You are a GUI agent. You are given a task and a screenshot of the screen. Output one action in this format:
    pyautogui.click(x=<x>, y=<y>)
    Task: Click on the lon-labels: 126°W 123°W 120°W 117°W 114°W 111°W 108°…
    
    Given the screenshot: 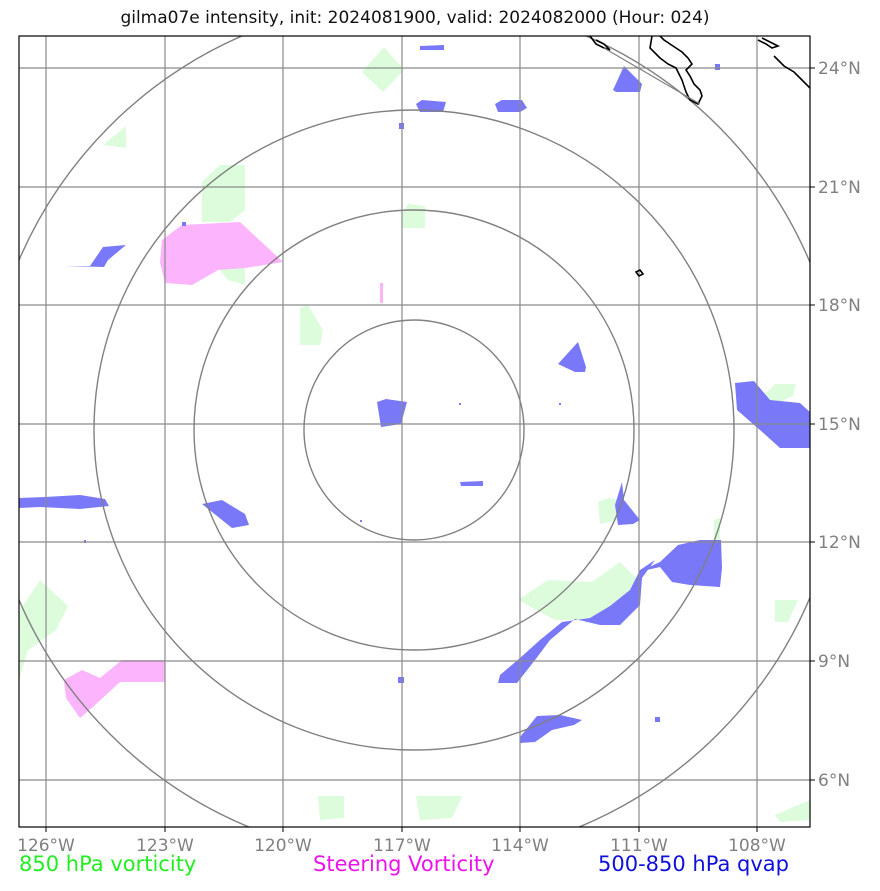 What is the action you would take?
    pyautogui.click(x=401, y=846)
    